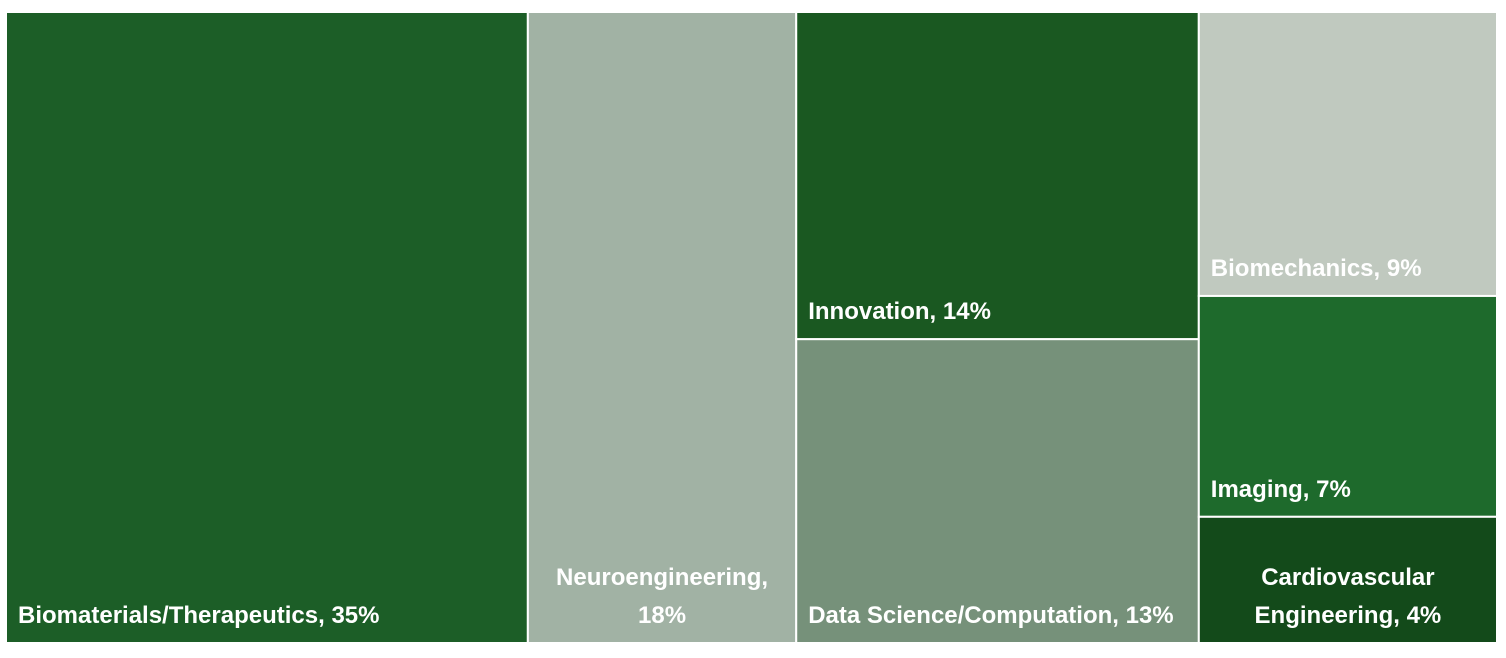  Describe the element at coordinates (662, 596) in the screenshot. I see `tile-label: Neuroengineering, 18%` at that location.